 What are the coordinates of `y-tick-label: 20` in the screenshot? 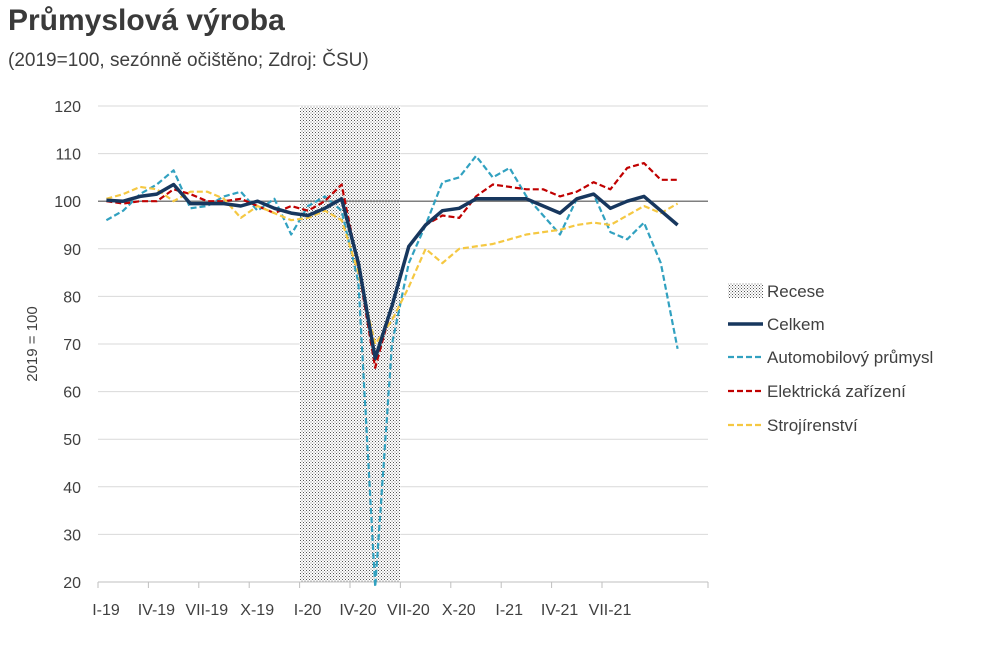 It's located at (72, 583).